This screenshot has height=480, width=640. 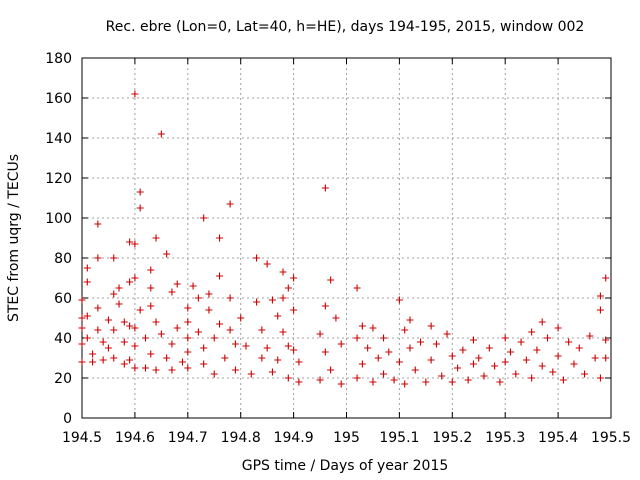 What do you see at coordinates (346, 438) in the screenshot?
I see `x-tick-label: 195` at bounding box center [346, 438].